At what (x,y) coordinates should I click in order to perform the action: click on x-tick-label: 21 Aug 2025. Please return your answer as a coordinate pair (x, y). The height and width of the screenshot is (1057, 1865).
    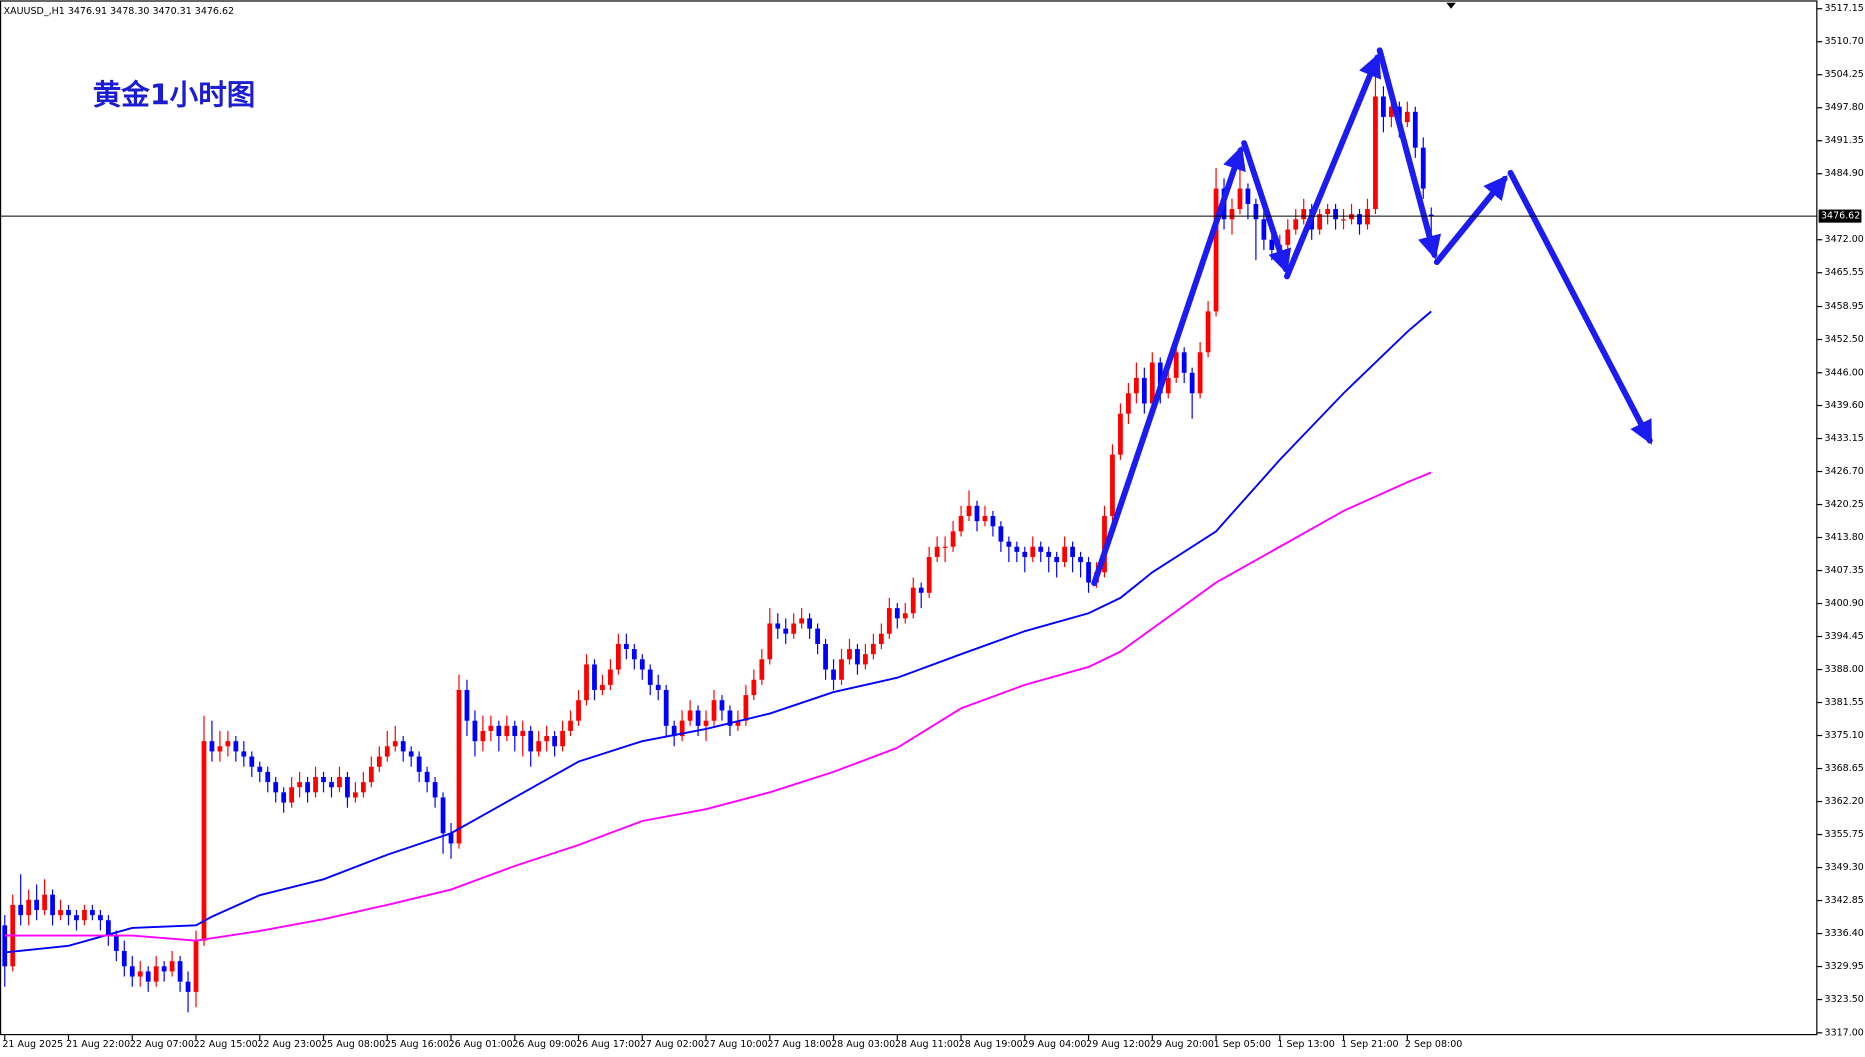
    Looking at the image, I should click on (32, 1044).